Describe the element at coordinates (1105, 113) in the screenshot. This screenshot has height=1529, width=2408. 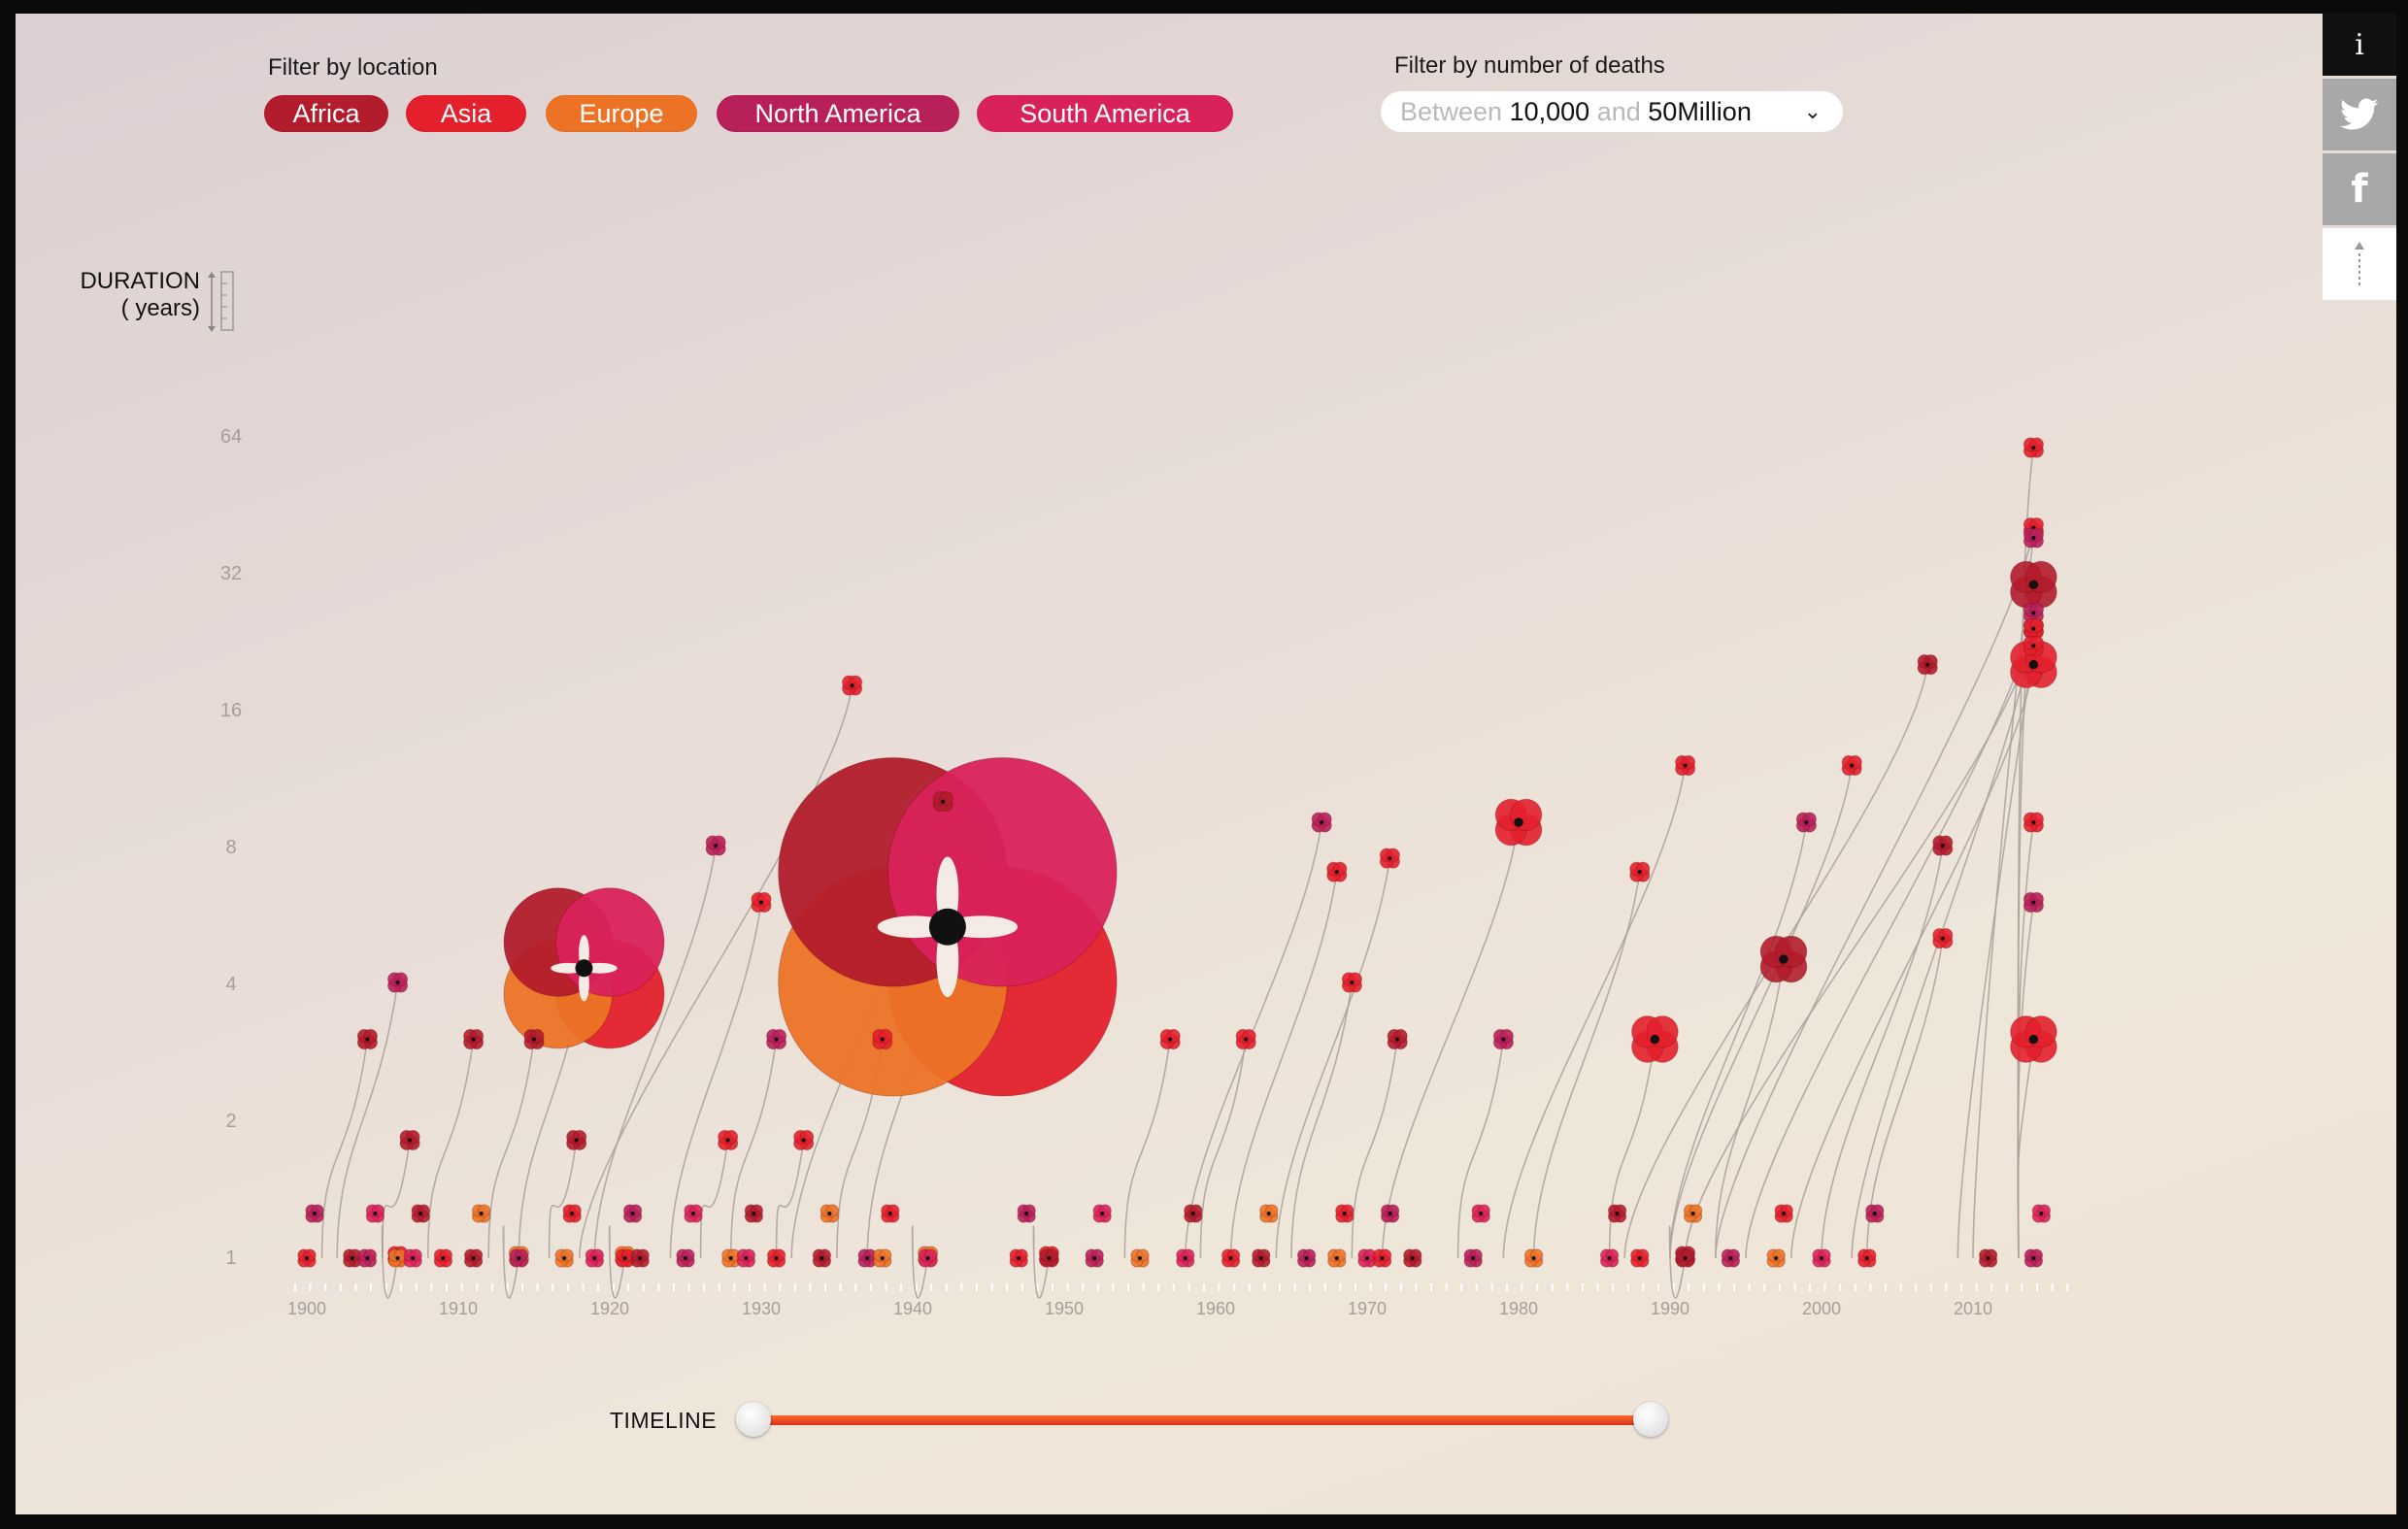
I see `filter-pill-south-america: South America` at that location.